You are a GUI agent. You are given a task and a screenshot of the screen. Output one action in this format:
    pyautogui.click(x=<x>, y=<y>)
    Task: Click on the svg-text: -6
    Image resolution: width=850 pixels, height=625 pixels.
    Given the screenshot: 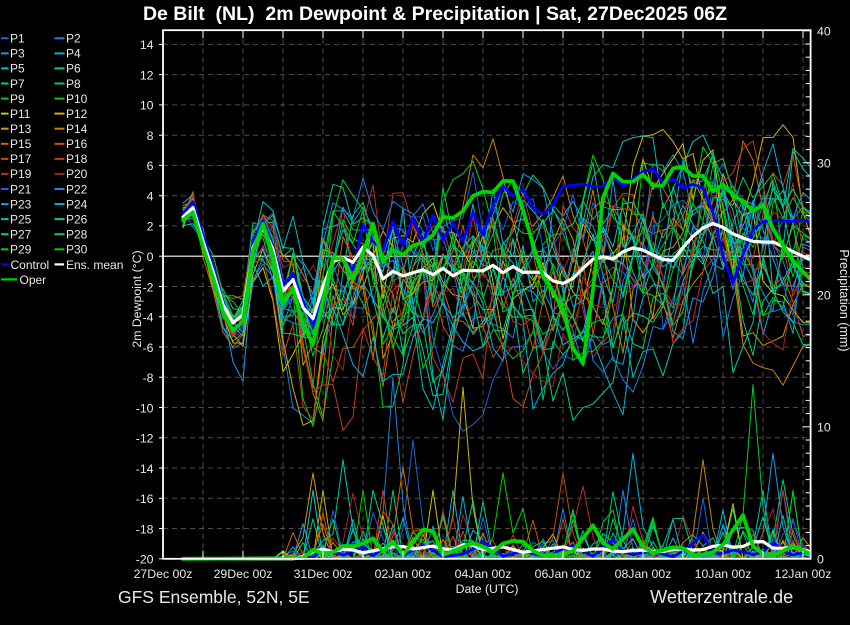 What is the action you would take?
    pyautogui.click(x=148, y=348)
    